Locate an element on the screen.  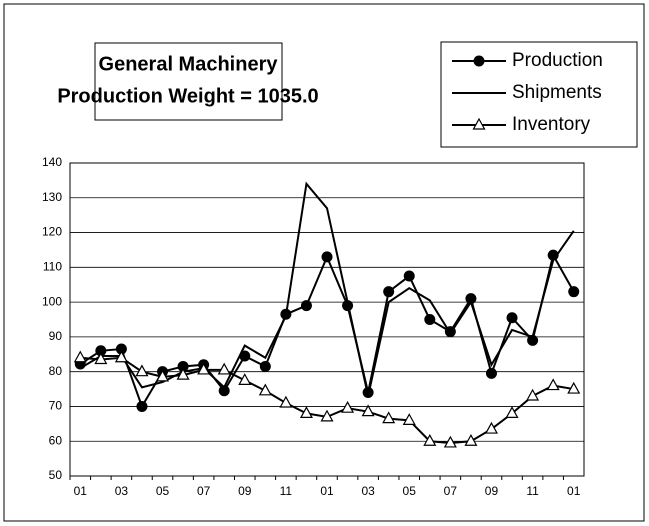
chart-subtitle: Production Weight = 1035.0 is located at coordinates (187, 96).